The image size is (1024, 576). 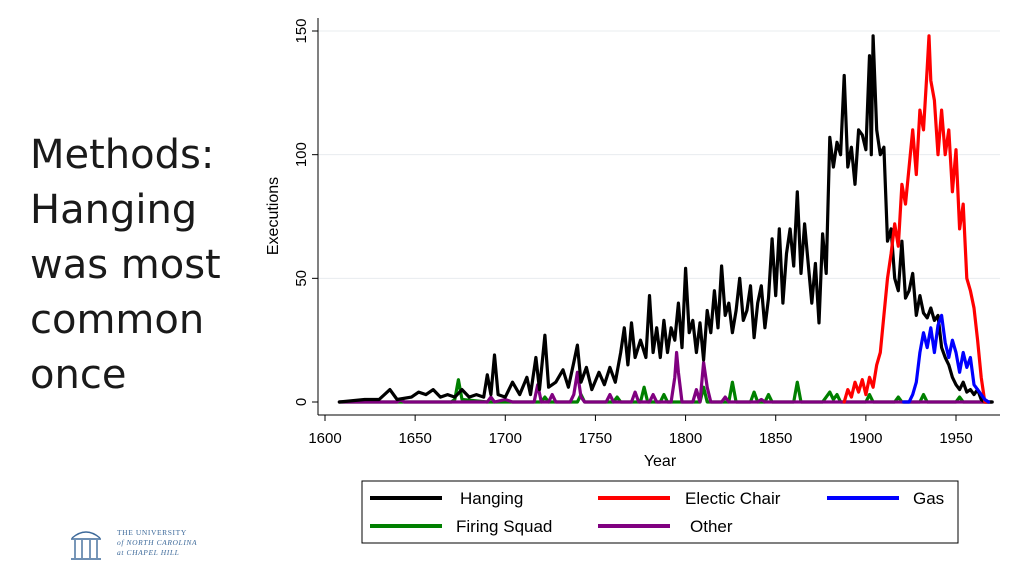 I want to click on logo-line: at CHAPEL HILL, so click(x=148, y=552).